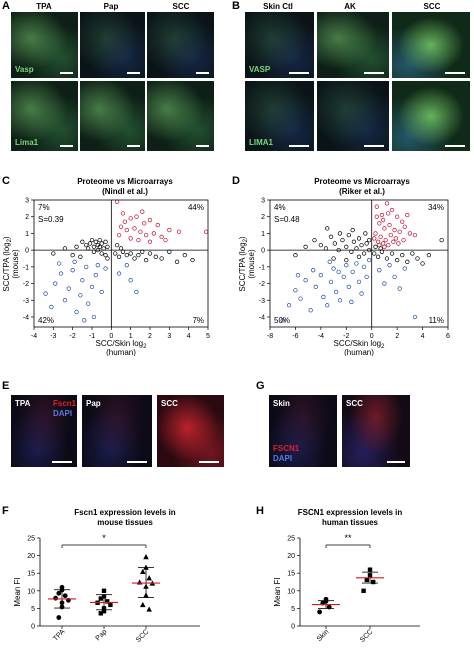 Image resolution: width=474 pixels, height=656 pixels. Describe the element at coordinates (279, 116) in the screenshot. I see `micrograph-b-lima1-skin: LIMA1` at that location.